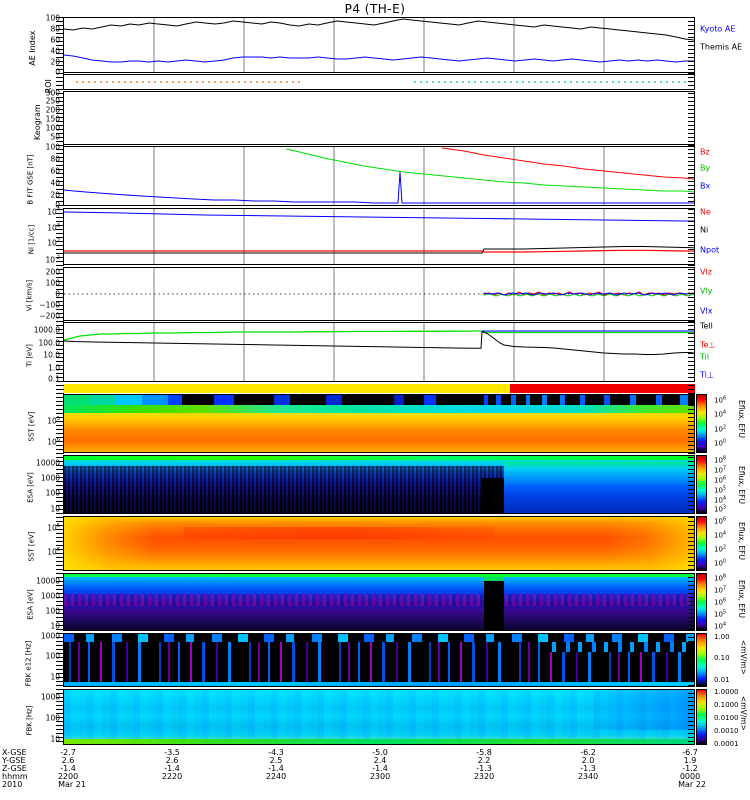  I want to click on xaxis-zgse-1: -1.4, so click(172, 768).